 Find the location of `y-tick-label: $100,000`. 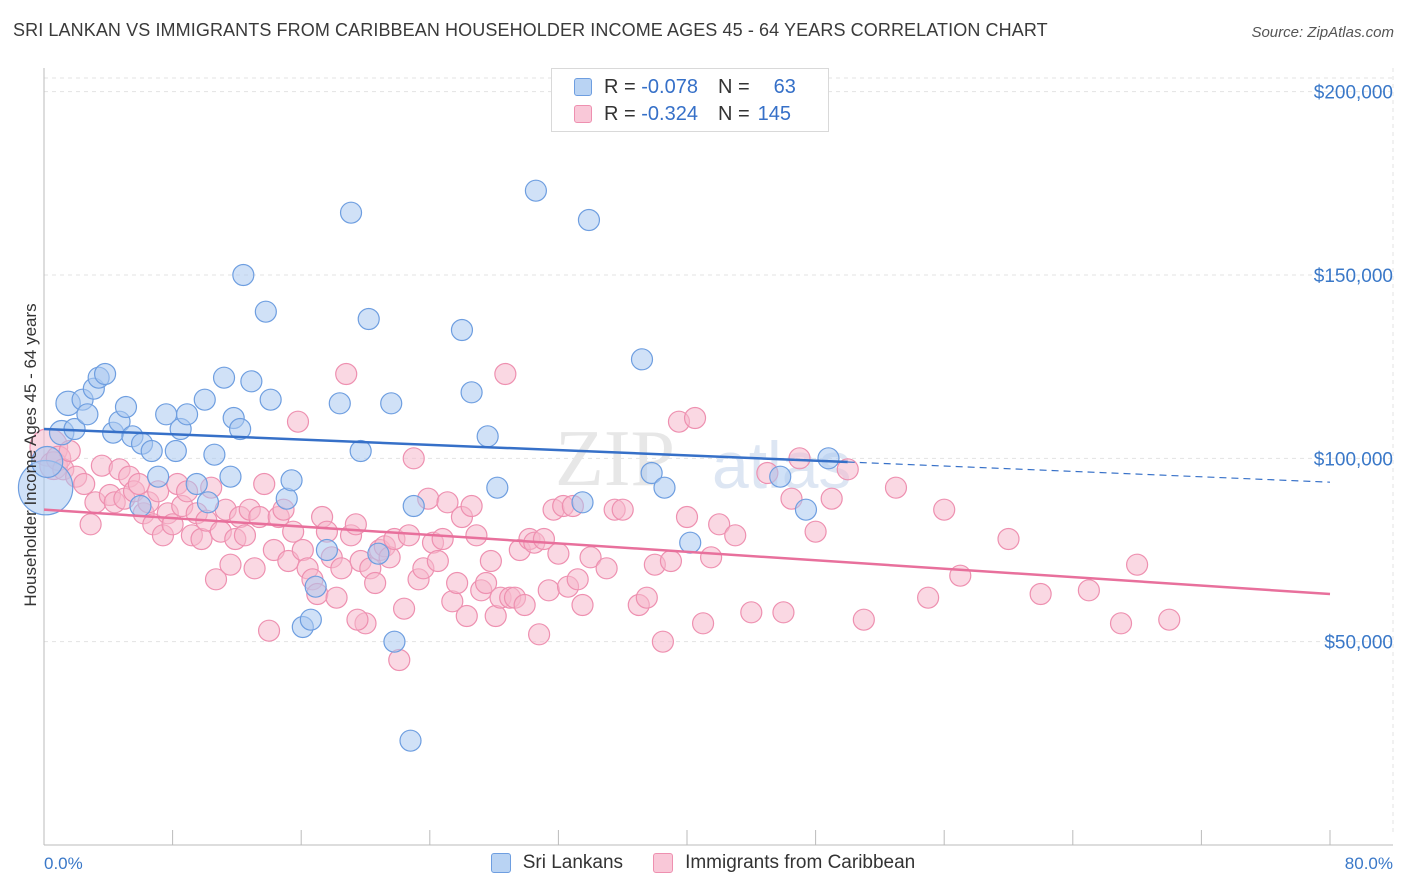

y-tick-label: $100,000 is located at coordinates (1353, 459).